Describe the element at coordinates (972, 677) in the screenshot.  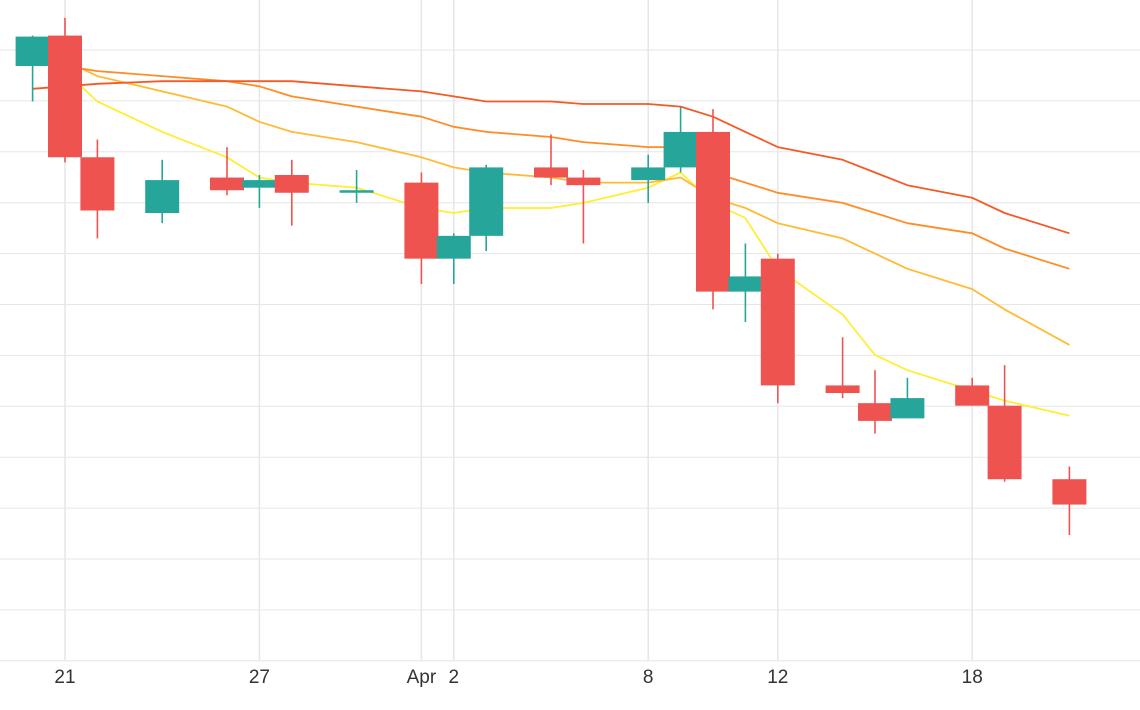
I see `x-tick-label: 18` at that location.